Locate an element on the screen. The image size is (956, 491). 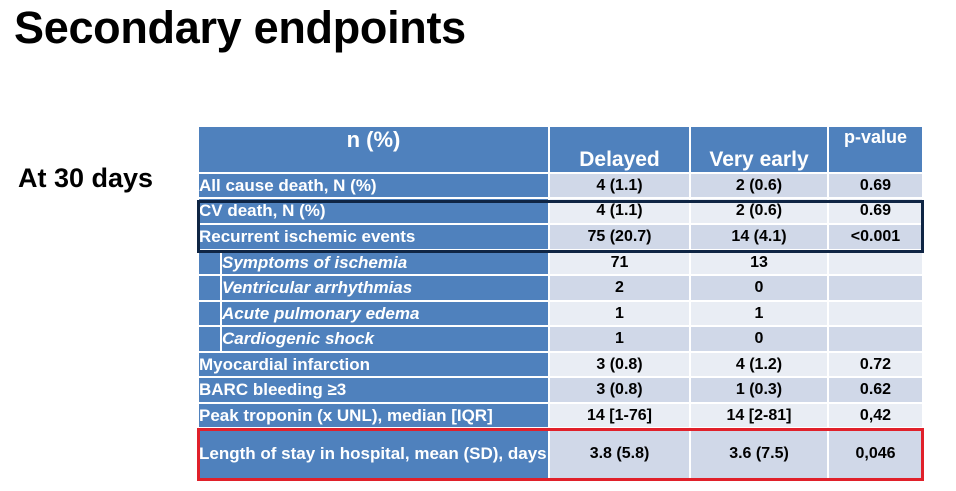
header-very-early: Very early is located at coordinates (759, 149).